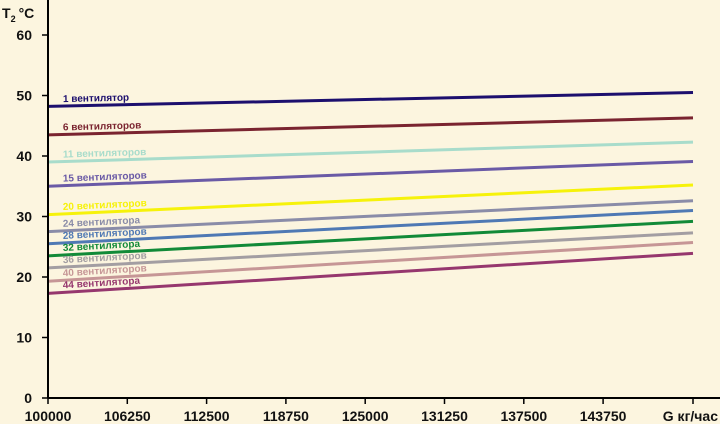 The width and height of the screenshot is (720, 424). What do you see at coordinates (523, 416) in the screenshot?
I see `x-tick-label: 137500` at bounding box center [523, 416].